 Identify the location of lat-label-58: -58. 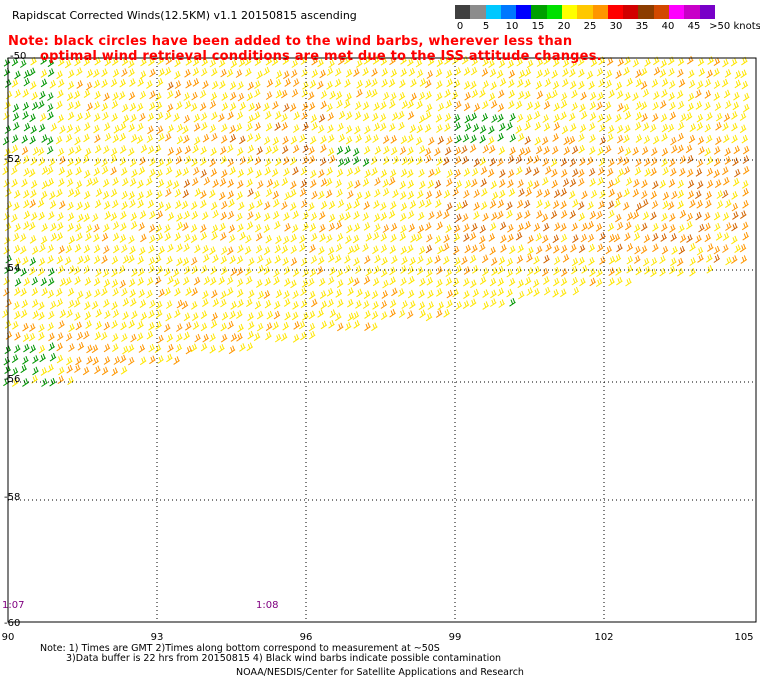
(12, 497).